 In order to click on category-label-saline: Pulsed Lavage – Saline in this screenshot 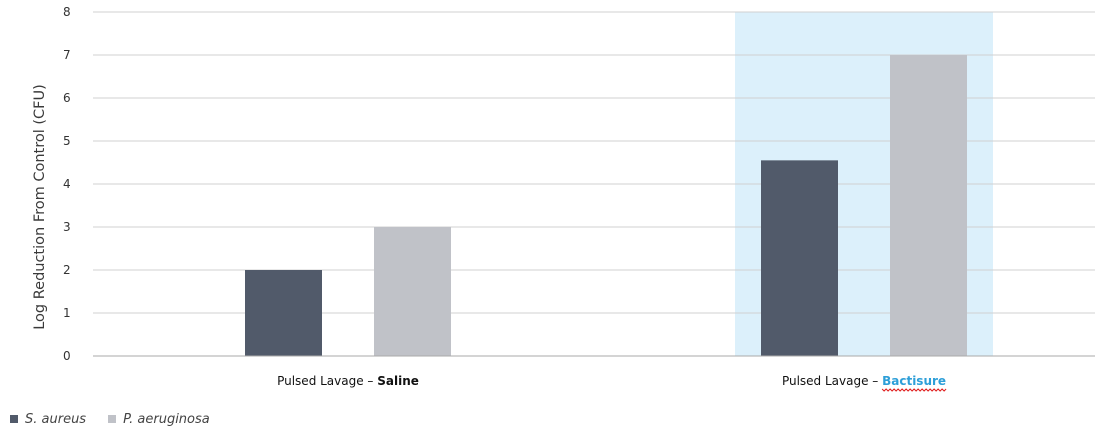, I will do `click(348, 381)`.